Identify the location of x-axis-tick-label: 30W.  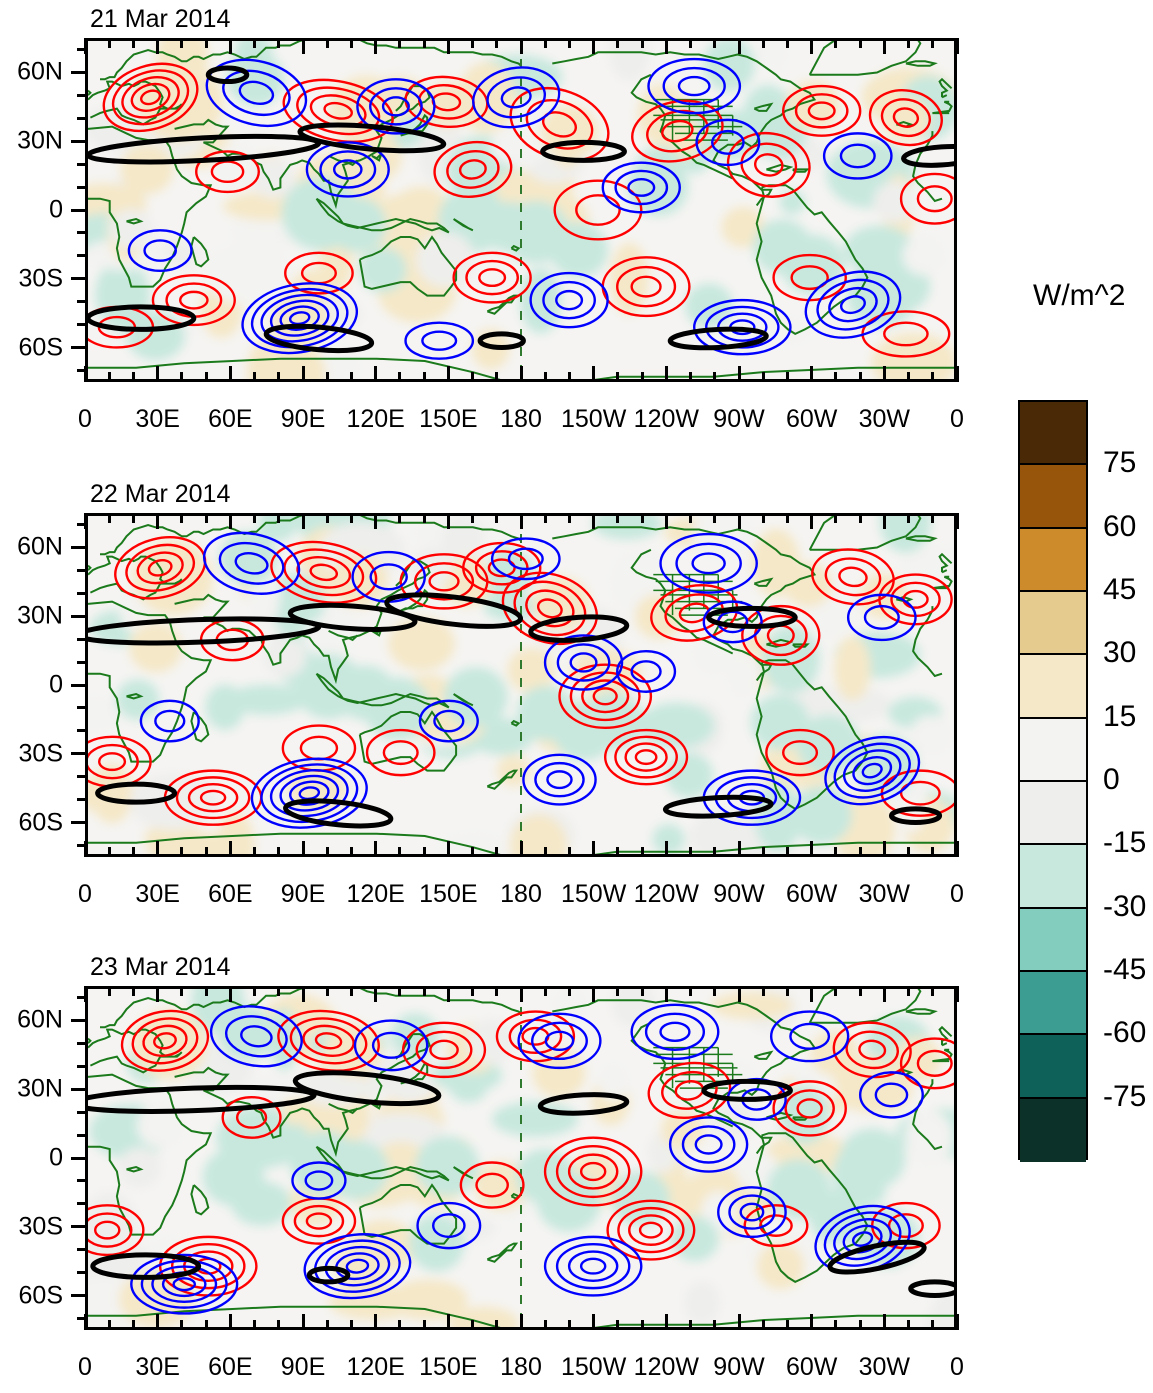
(884, 419).